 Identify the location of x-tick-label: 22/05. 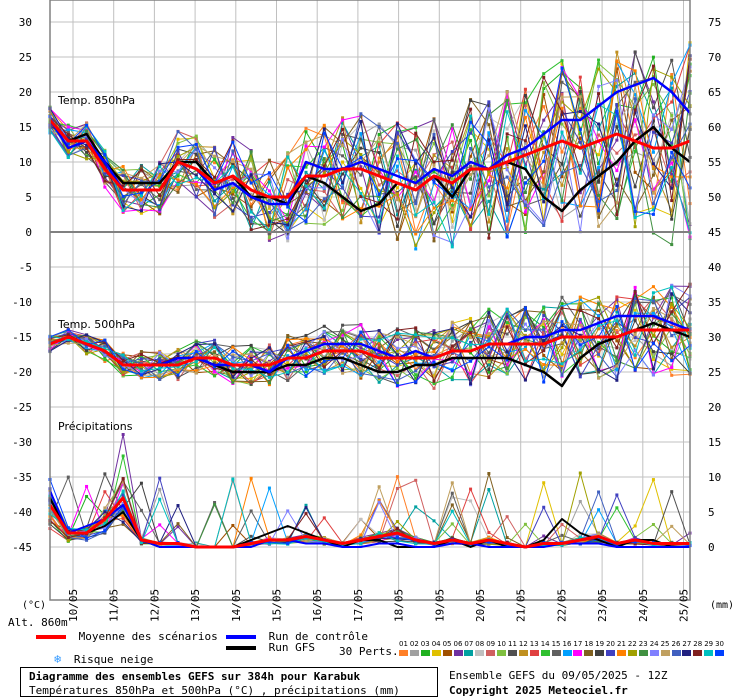
(561, 605).